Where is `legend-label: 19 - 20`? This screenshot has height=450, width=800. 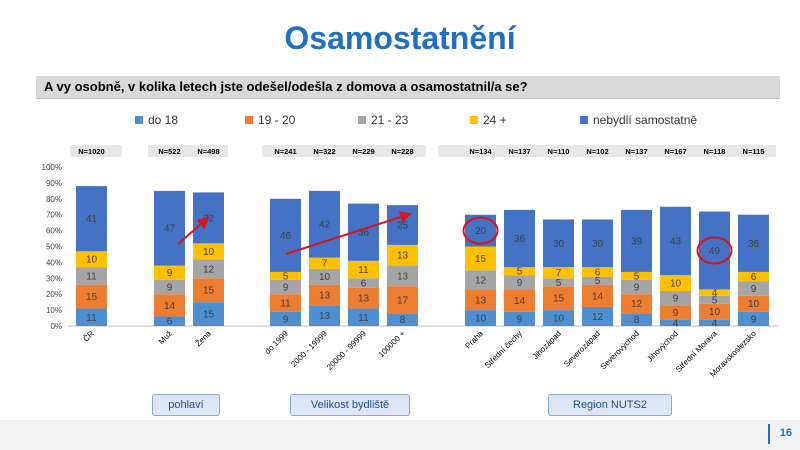
legend-label: 19 - 20 is located at coordinates (277, 120).